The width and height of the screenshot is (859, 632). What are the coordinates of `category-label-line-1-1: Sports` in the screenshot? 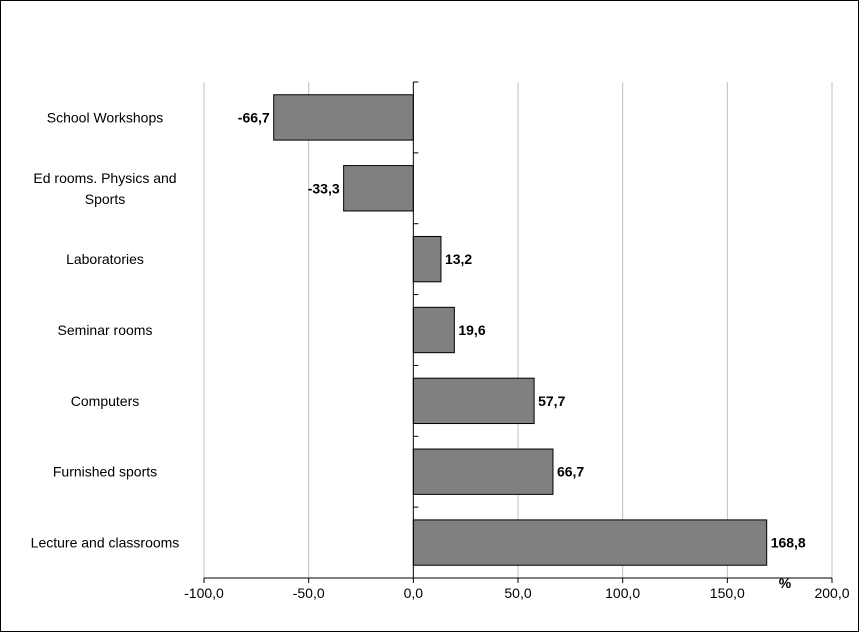 It's located at (105, 199).